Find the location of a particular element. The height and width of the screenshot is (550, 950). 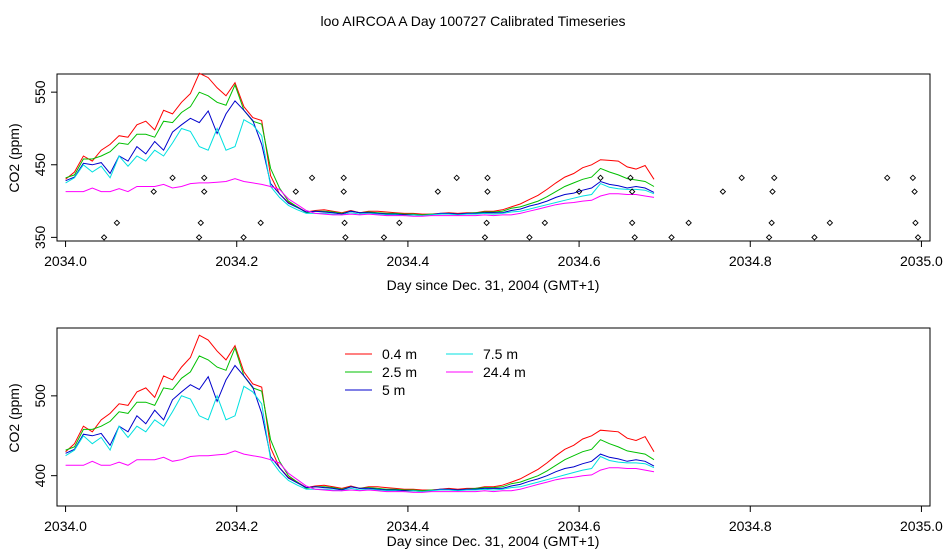

y-tick-label: 450 is located at coordinates (40, 165).